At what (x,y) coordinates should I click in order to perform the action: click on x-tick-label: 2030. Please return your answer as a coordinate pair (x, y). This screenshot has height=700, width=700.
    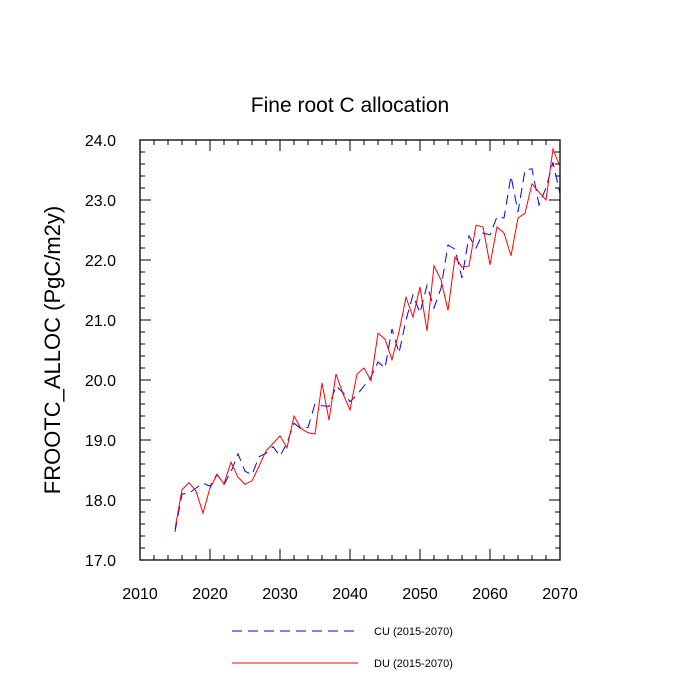
    Looking at the image, I should click on (280, 594).